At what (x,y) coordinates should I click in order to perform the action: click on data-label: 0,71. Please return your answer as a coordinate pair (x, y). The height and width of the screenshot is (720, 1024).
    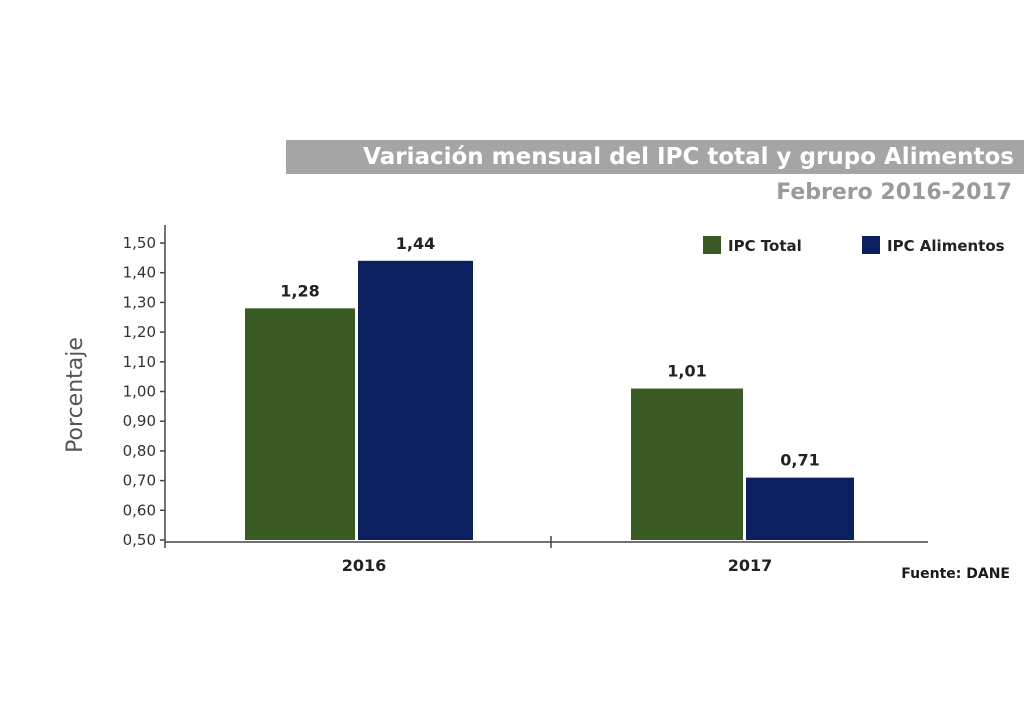
    Looking at the image, I should click on (799, 460).